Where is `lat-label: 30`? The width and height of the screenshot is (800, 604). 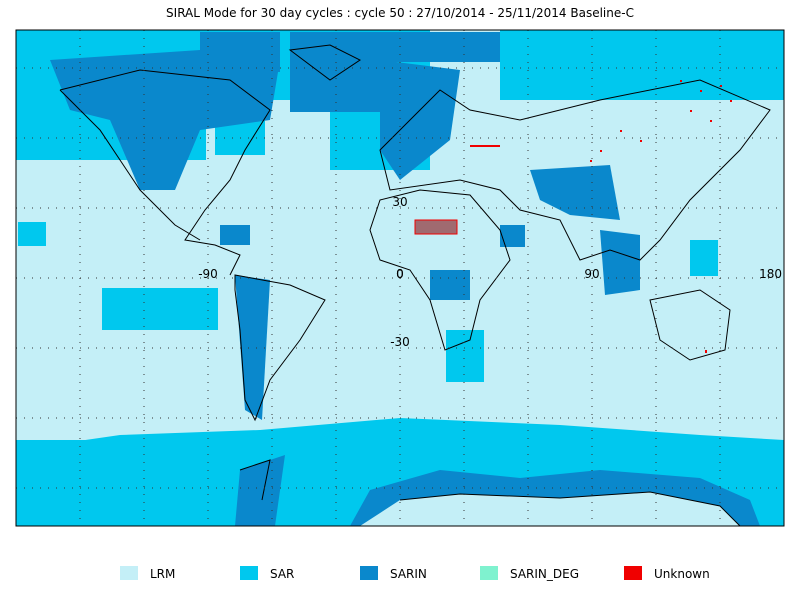
lat-label: 30 is located at coordinates (399, 202).